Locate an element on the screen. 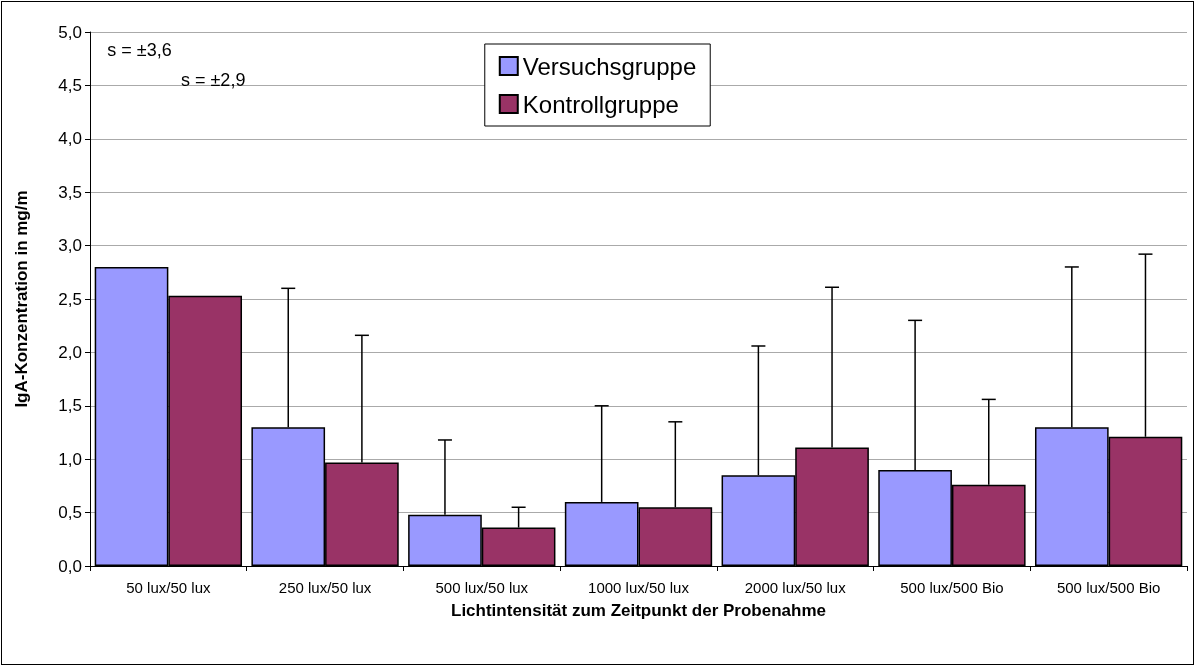 This screenshot has width=1195, height=666. annotation: s = ±3,6 is located at coordinates (139, 50).